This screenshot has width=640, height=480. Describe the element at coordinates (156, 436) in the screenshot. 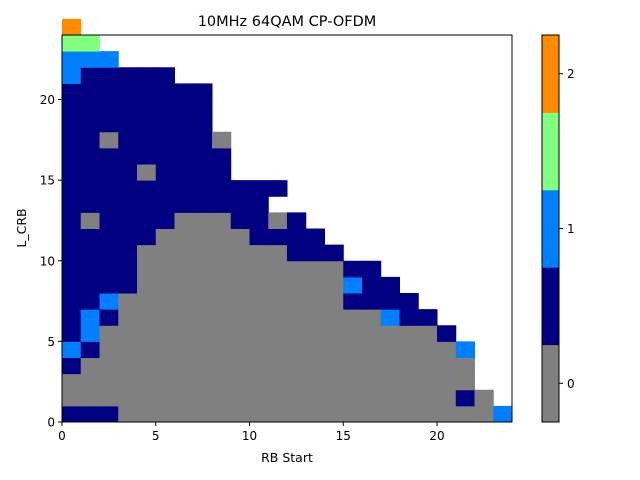

I see `x-tick-label: 5` at that location.